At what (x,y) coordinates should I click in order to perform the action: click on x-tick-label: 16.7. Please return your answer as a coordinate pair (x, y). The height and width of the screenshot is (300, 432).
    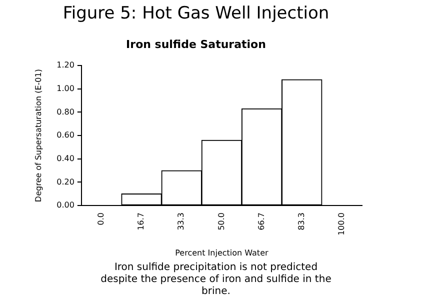
    Looking at the image, I should click on (141, 221).